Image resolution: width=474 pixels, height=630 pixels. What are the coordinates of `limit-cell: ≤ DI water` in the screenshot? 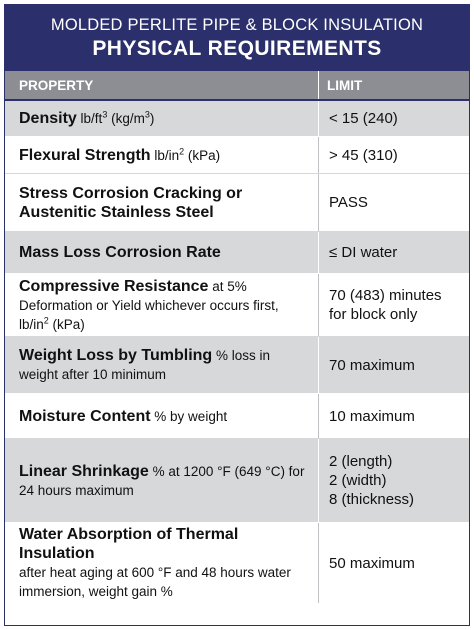 It's located at (394, 252).